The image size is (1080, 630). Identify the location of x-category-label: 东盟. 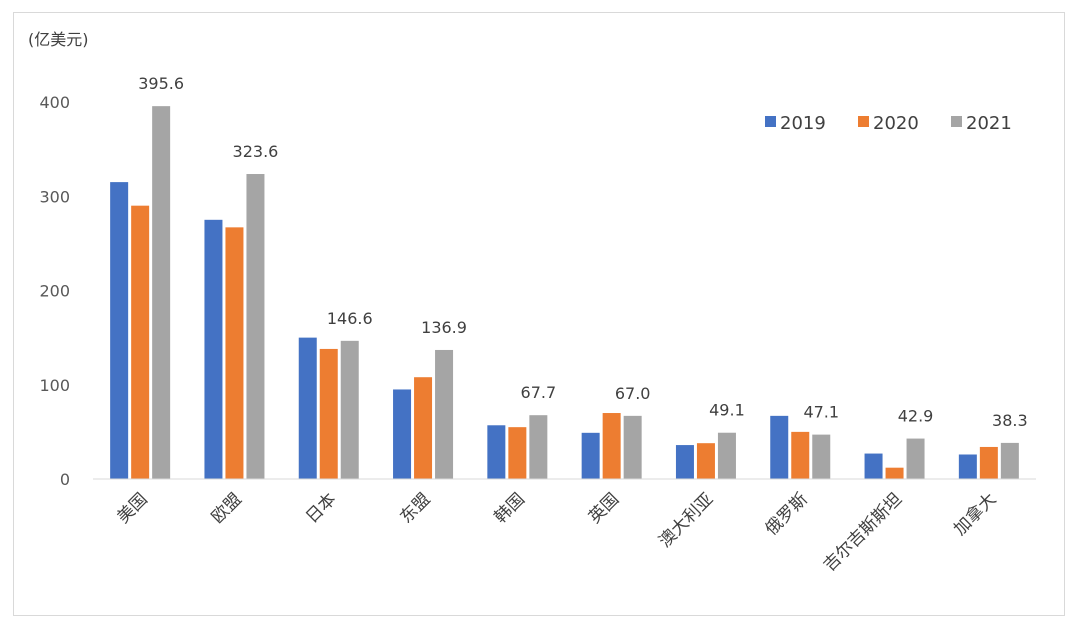
(415, 508).